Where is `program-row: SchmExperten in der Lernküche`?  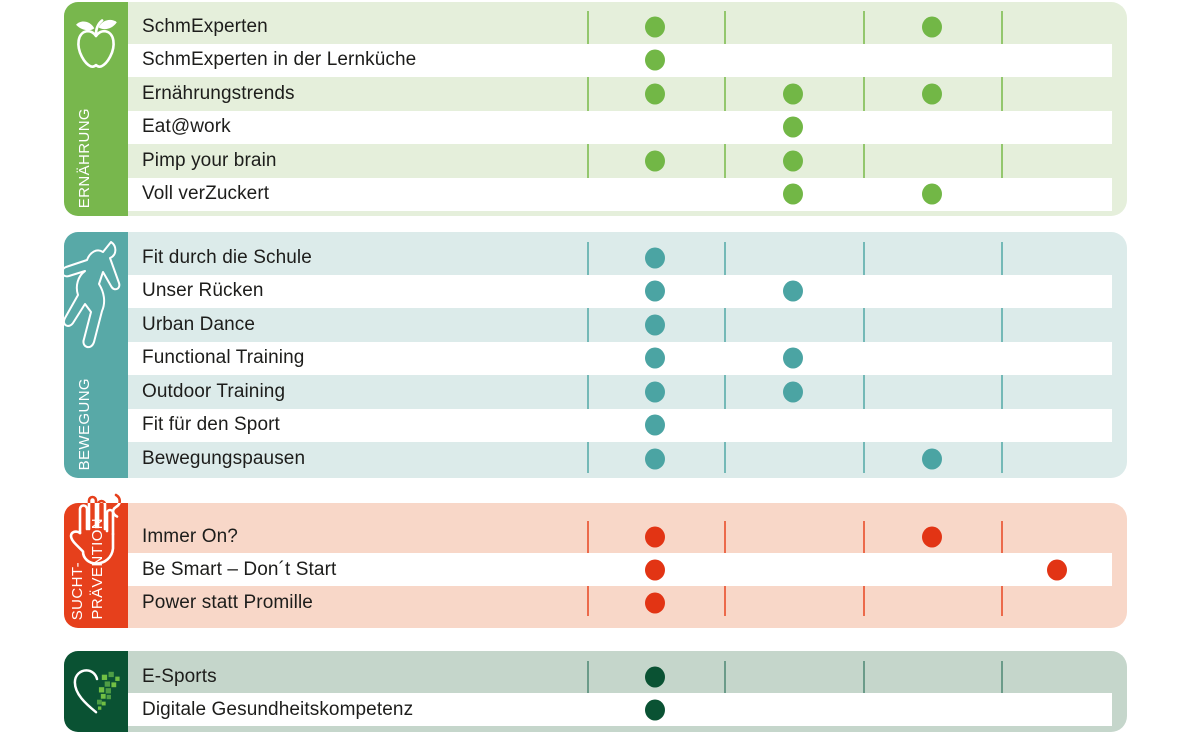 program-row: SchmExperten in der Lernküche is located at coordinates (620, 60).